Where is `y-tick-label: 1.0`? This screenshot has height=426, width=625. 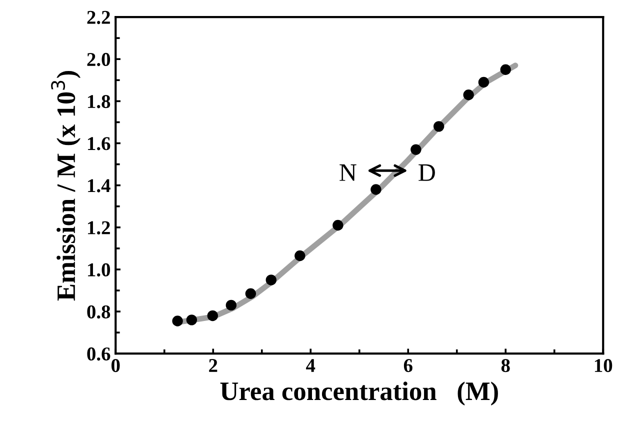 y-tick-label: 1.0 is located at coordinates (99, 269).